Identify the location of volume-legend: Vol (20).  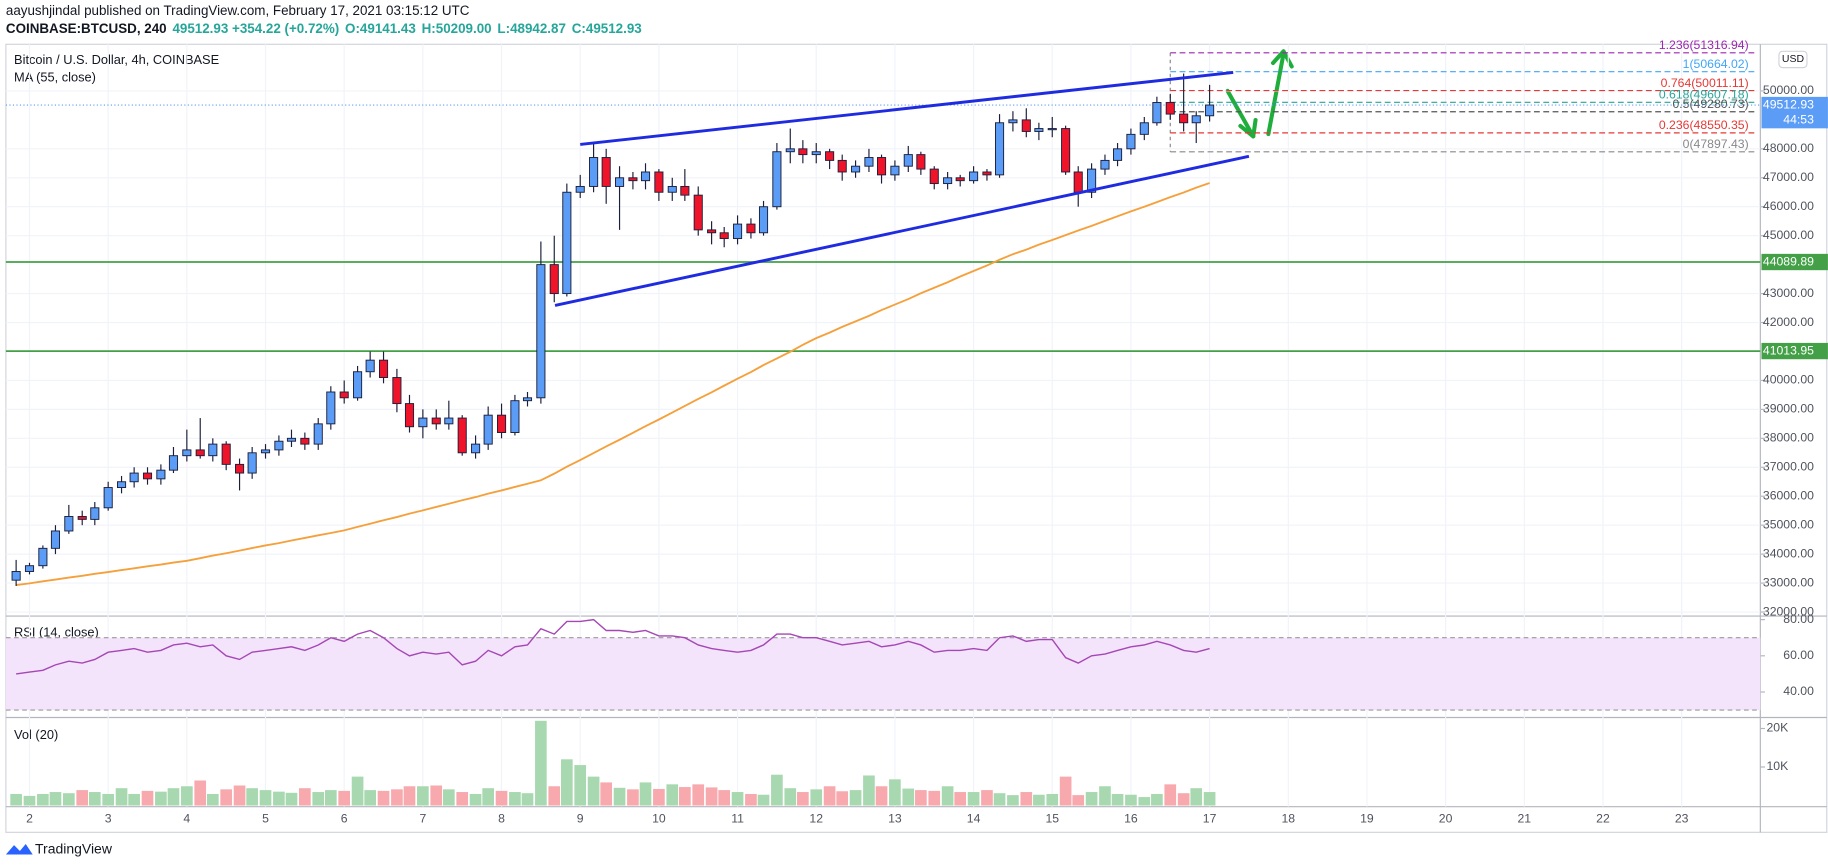
(36, 734).